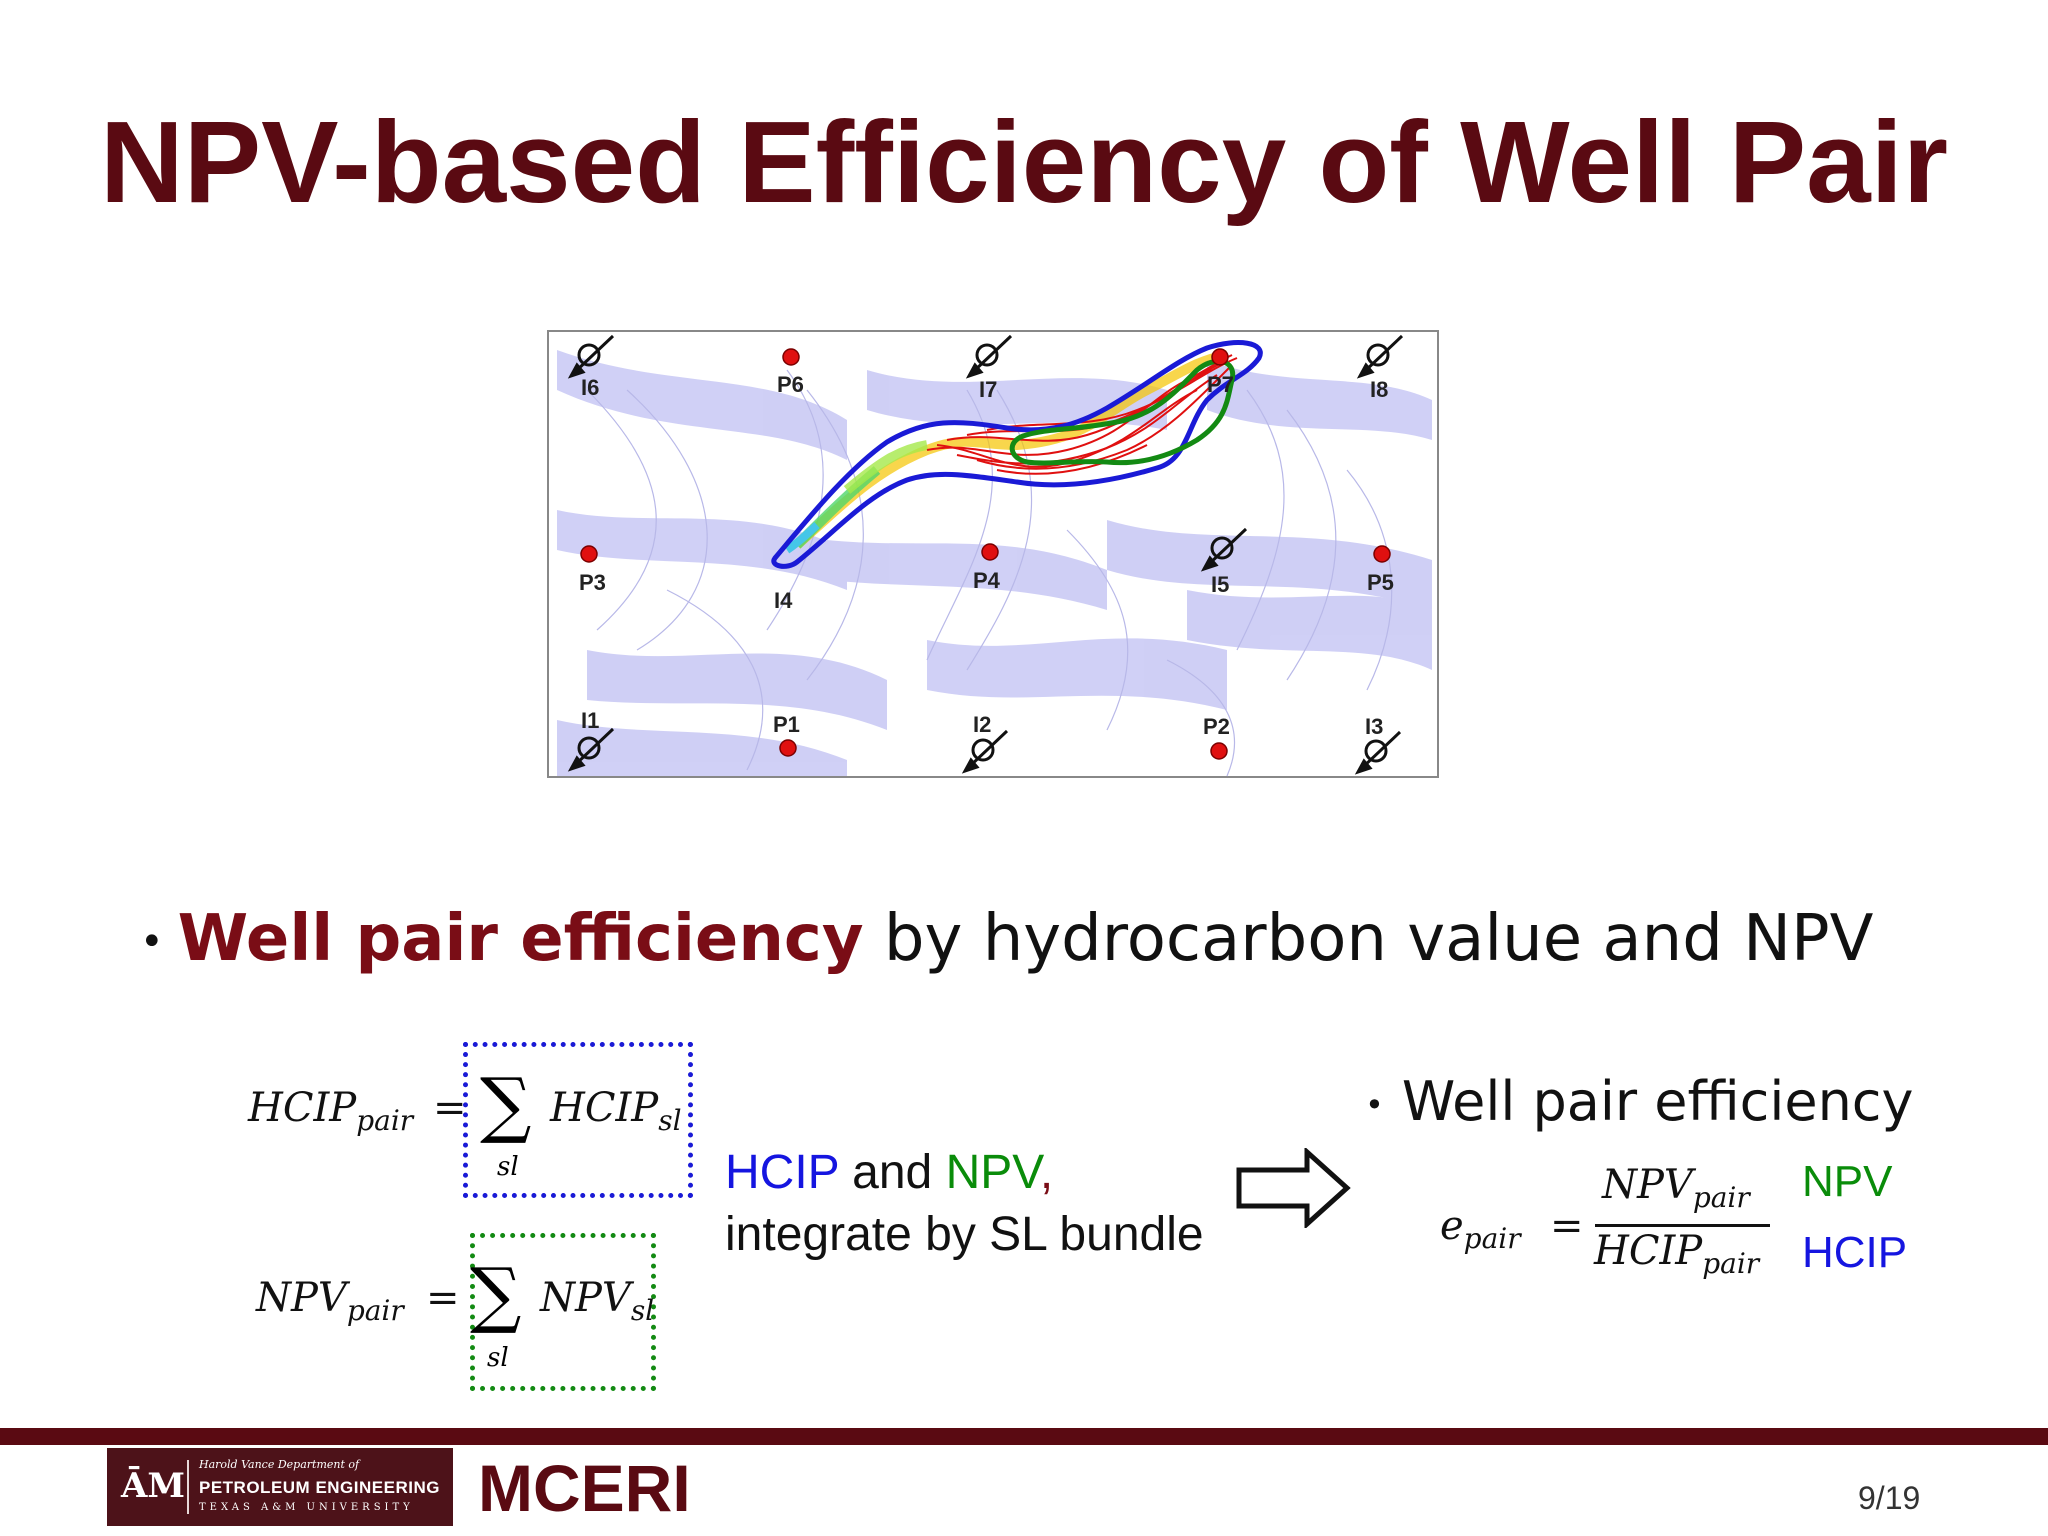 The height and width of the screenshot is (1536, 2048). Describe the element at coordinates (592, 582) in the screenshot. I see `label-p3: P3` at that location.